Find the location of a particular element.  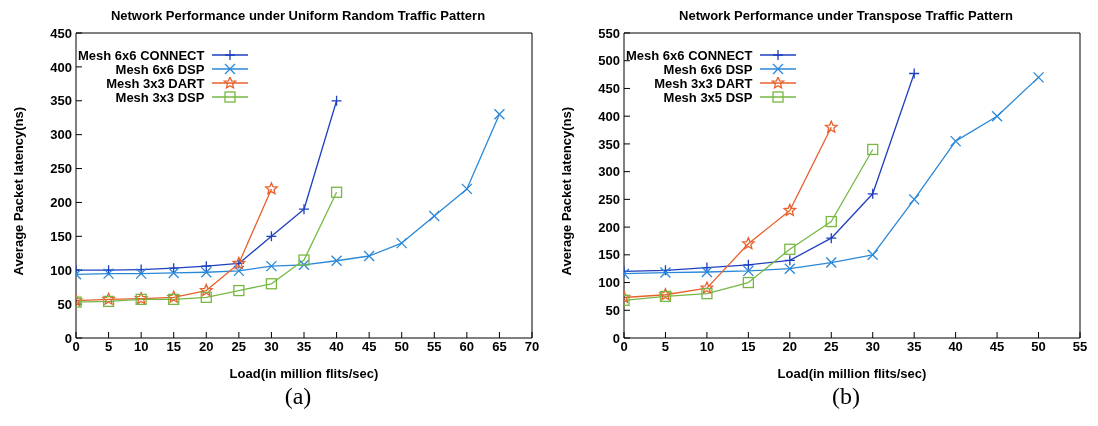

y-tick-label: 500 is located at coordinates (609, 61).